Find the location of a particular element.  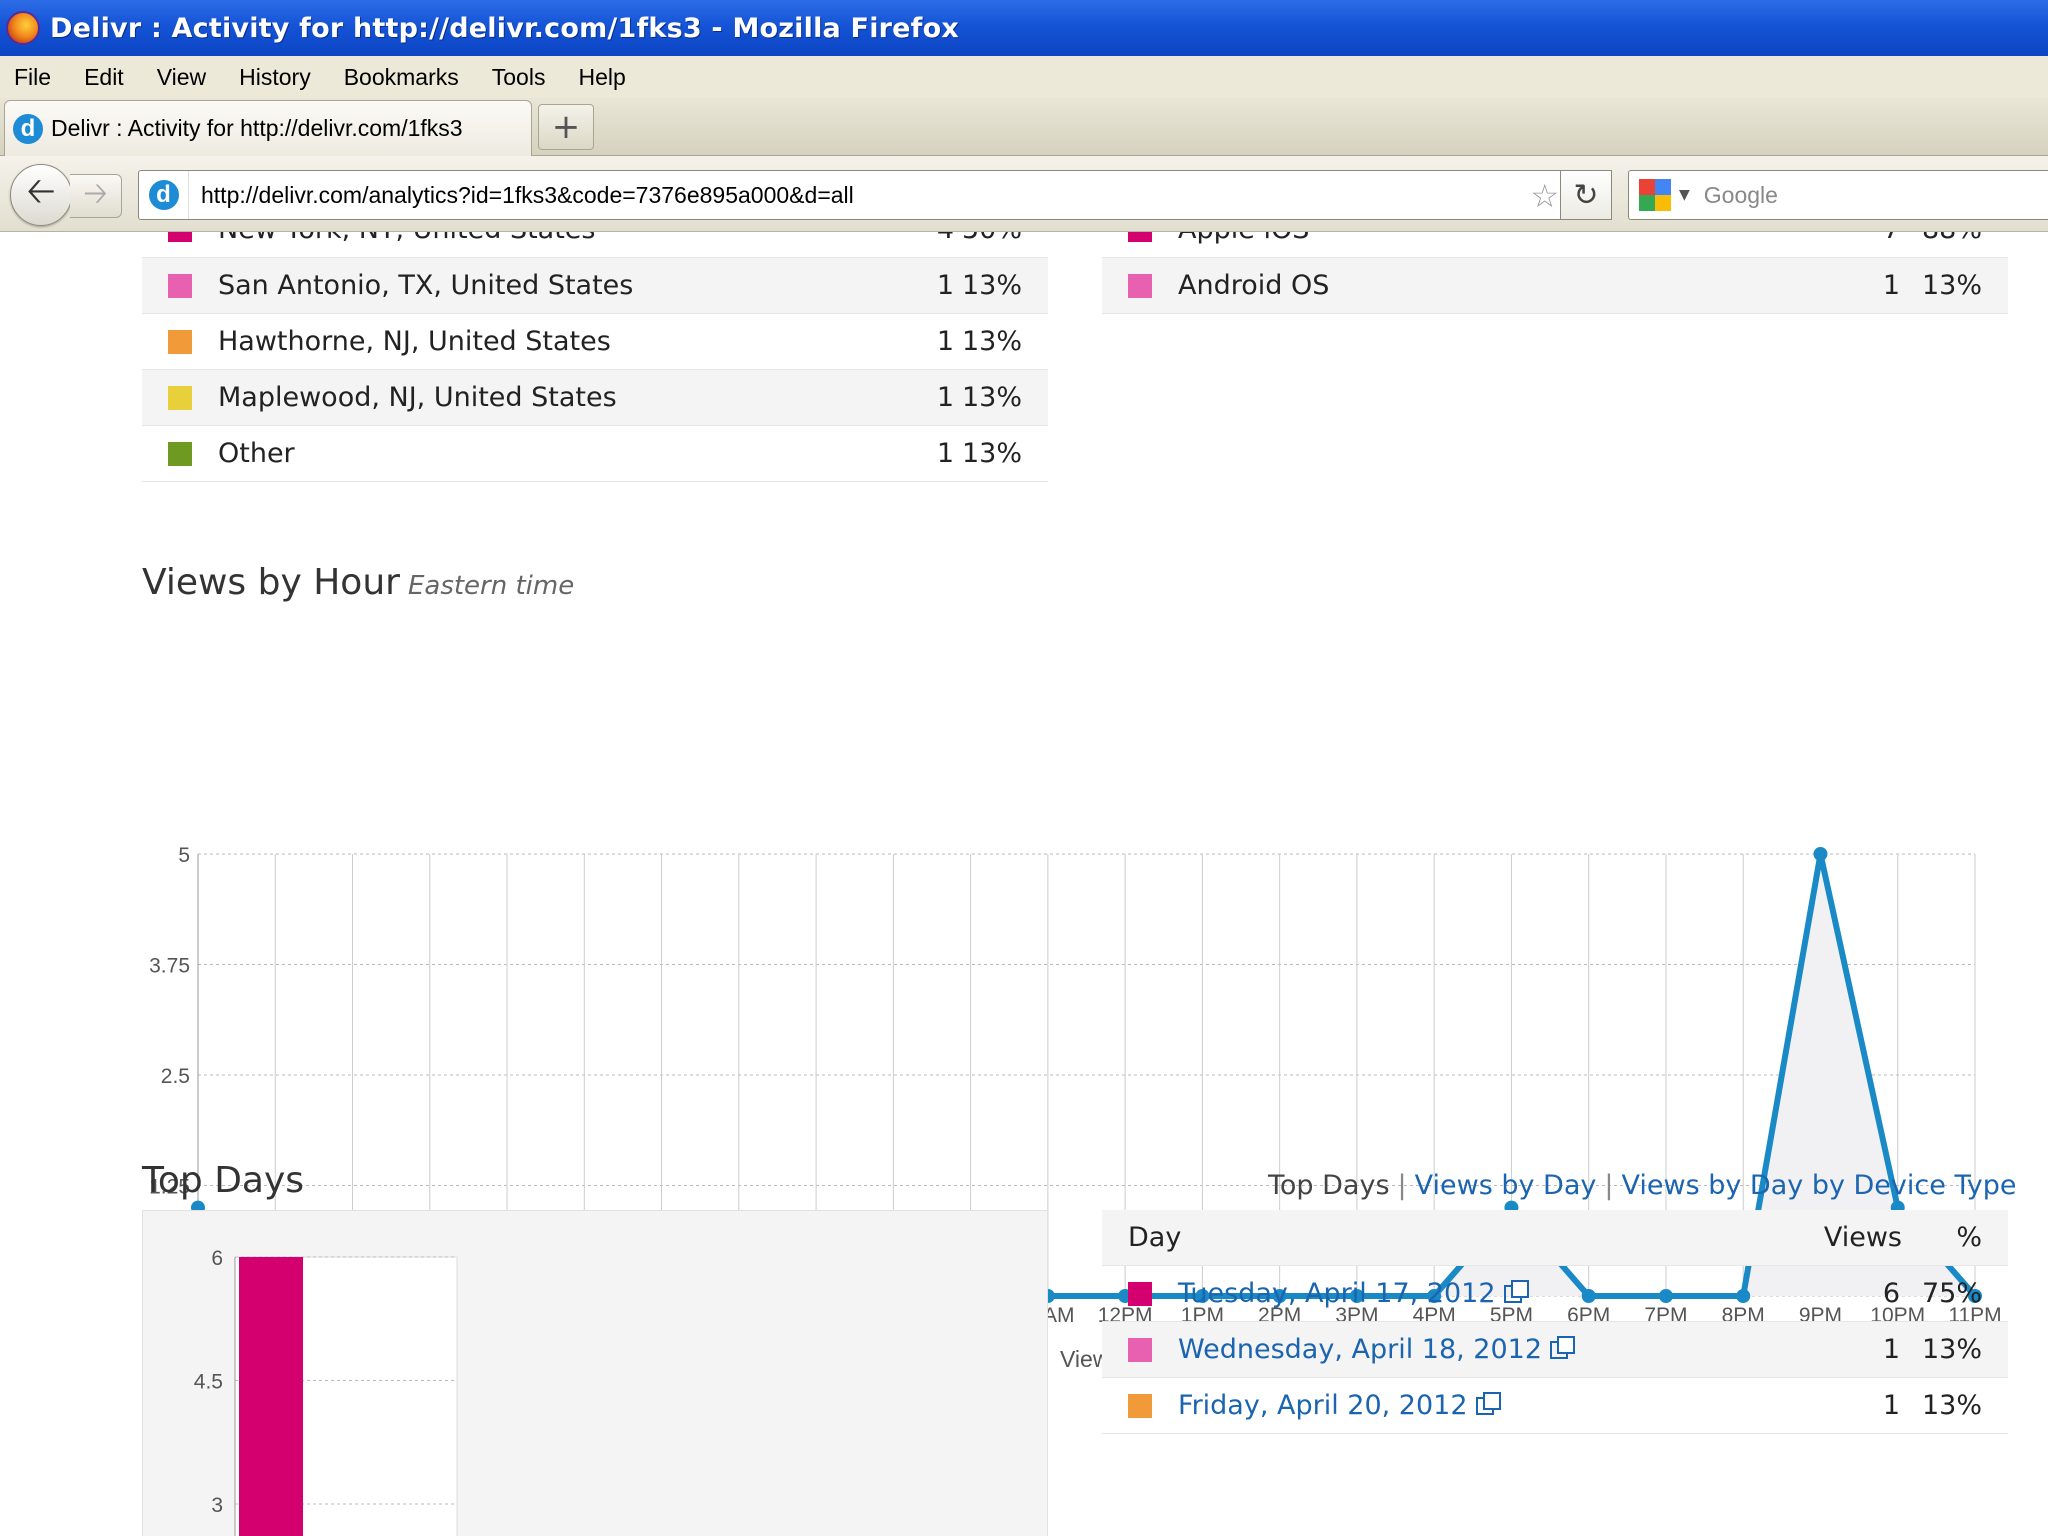

table-row: San Antonio, TX, United States 1 13% is located at coordinates (595, 286).